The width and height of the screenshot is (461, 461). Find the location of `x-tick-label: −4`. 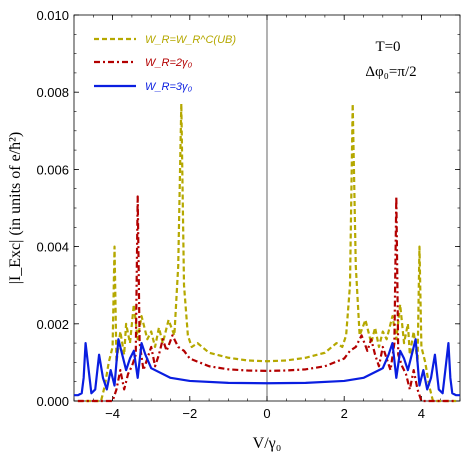

x-tick-label: −4 is located at coordinates (112, 413).